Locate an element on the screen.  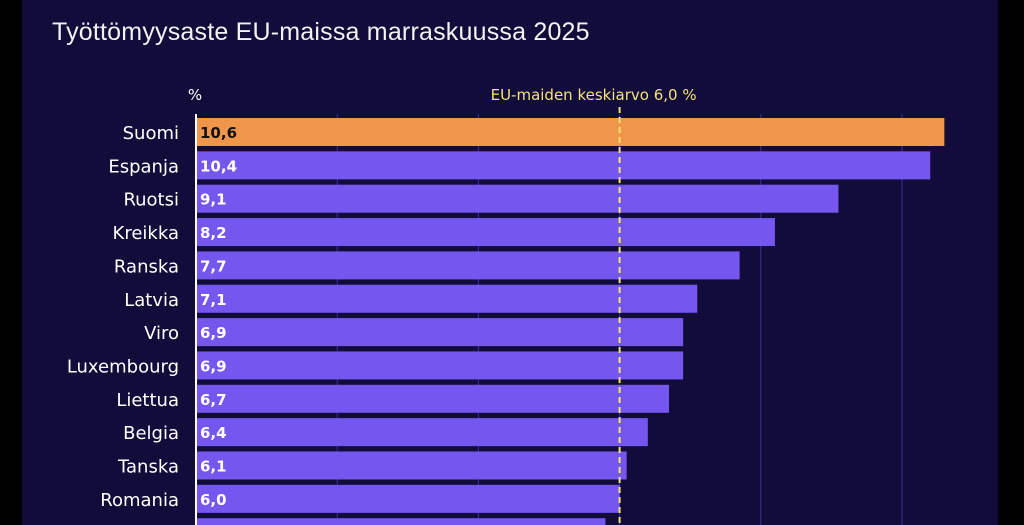
unit-label: % is located at coordinates (195, 95).